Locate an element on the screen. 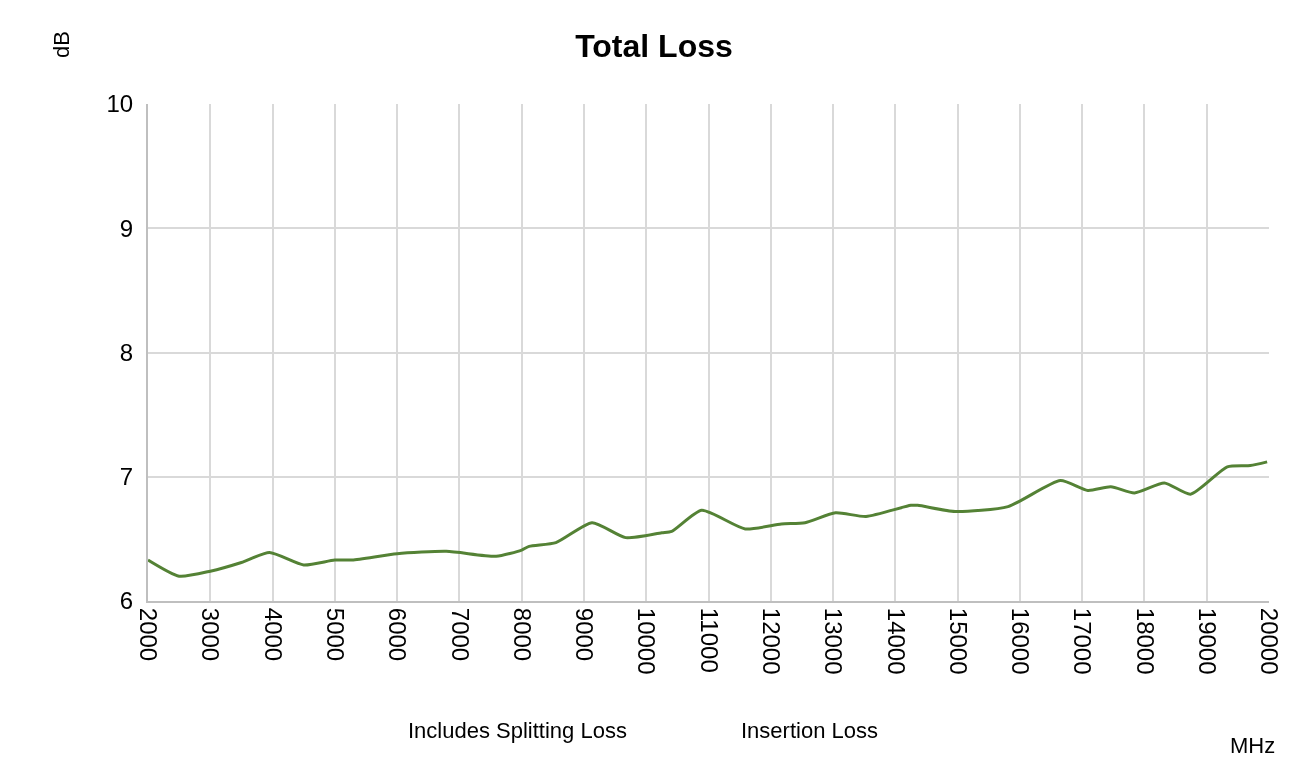  x-tick-label: 13000 is located at coordinates (834, 641).